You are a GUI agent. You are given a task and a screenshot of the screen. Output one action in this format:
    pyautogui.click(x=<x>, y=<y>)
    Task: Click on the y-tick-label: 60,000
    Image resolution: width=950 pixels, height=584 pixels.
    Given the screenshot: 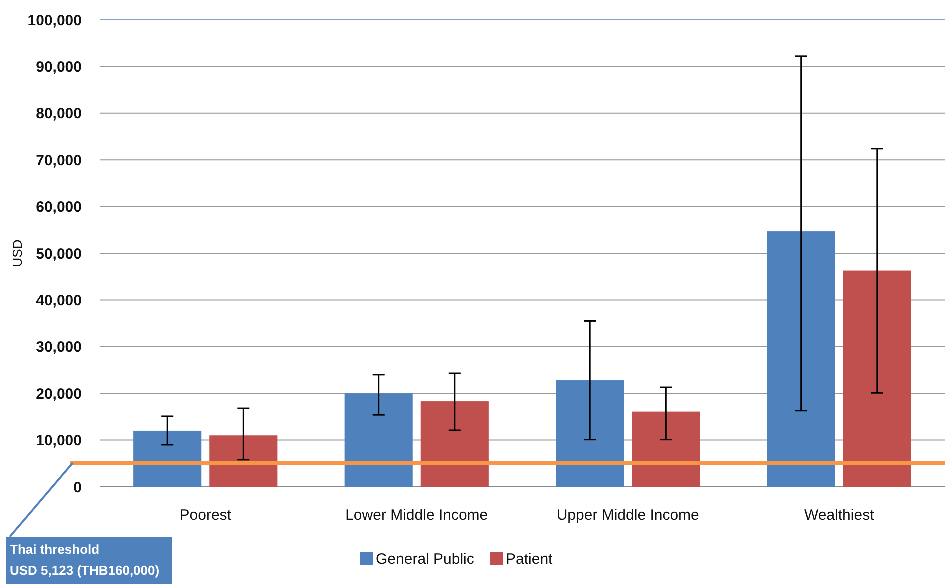 What is the action you would take?
    pyautogui.click(x=59, y=207)
    